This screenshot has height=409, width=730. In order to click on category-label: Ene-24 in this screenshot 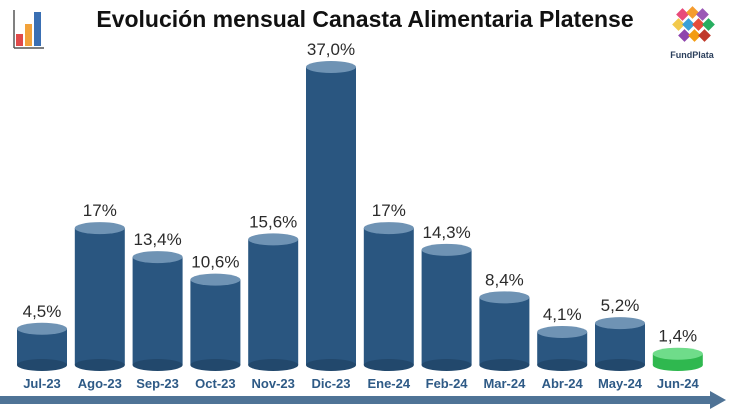, I will do `click(388, 383)`.